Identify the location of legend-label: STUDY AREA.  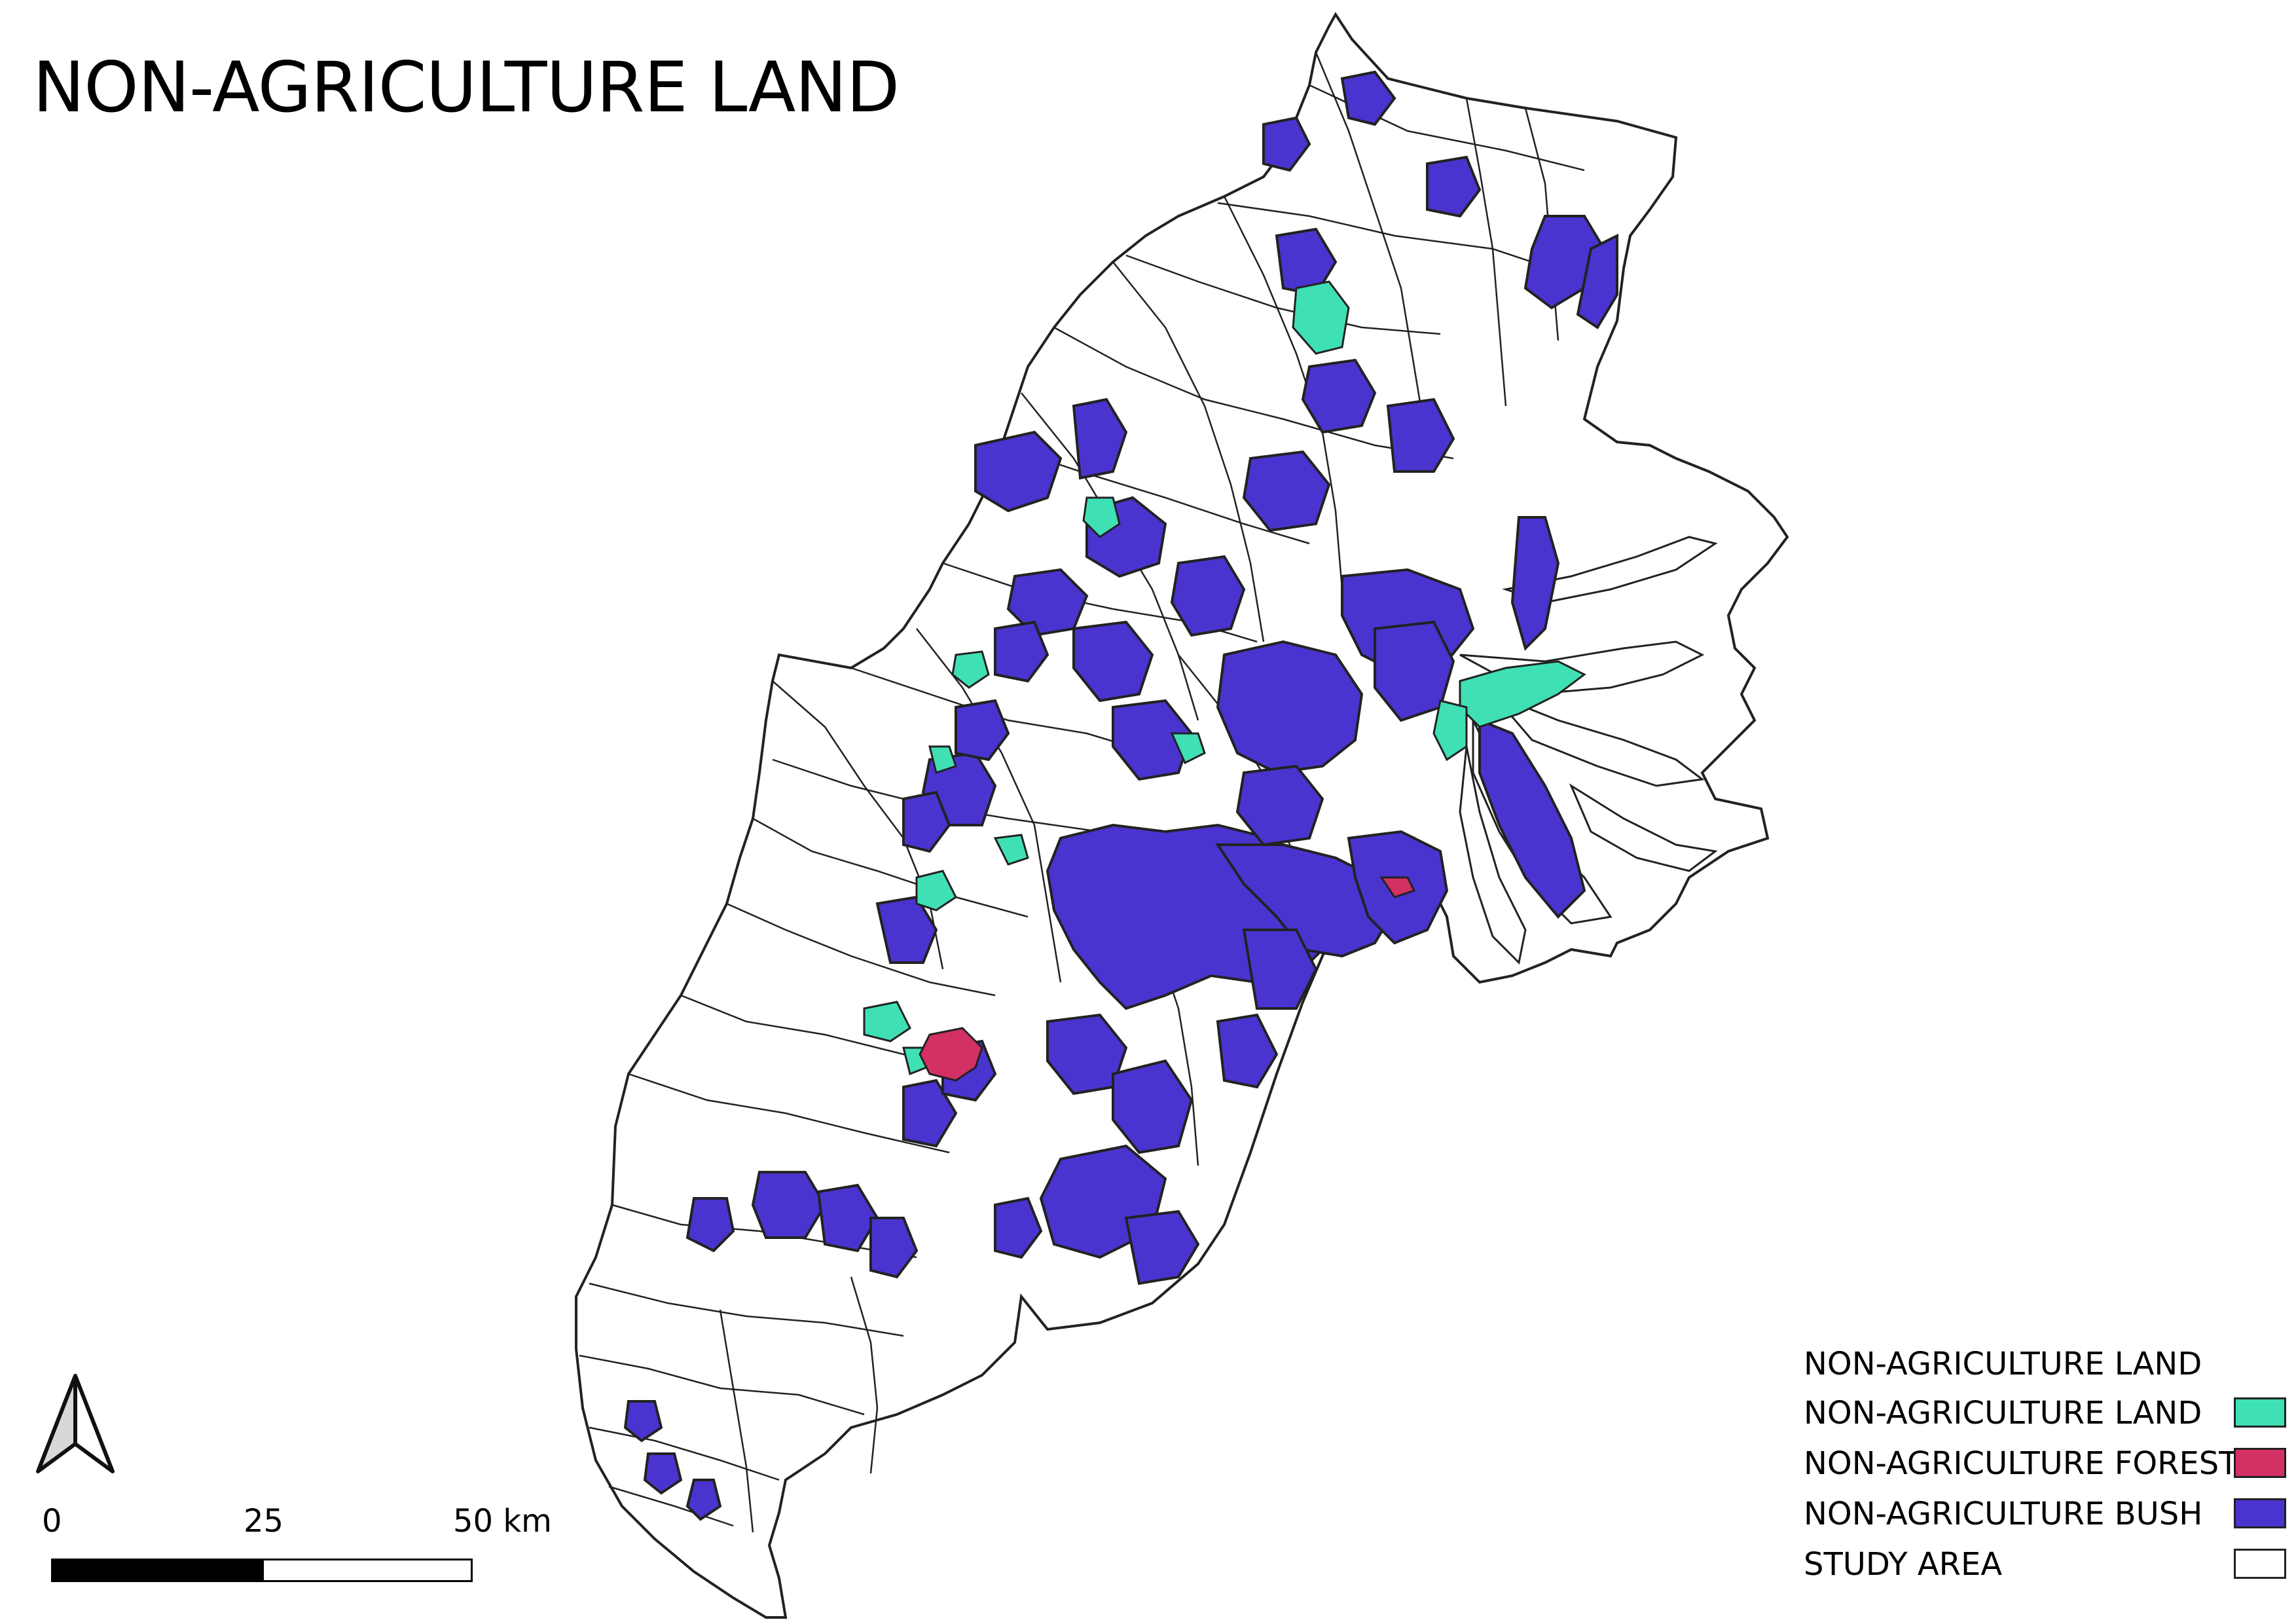
(1903, 1564).